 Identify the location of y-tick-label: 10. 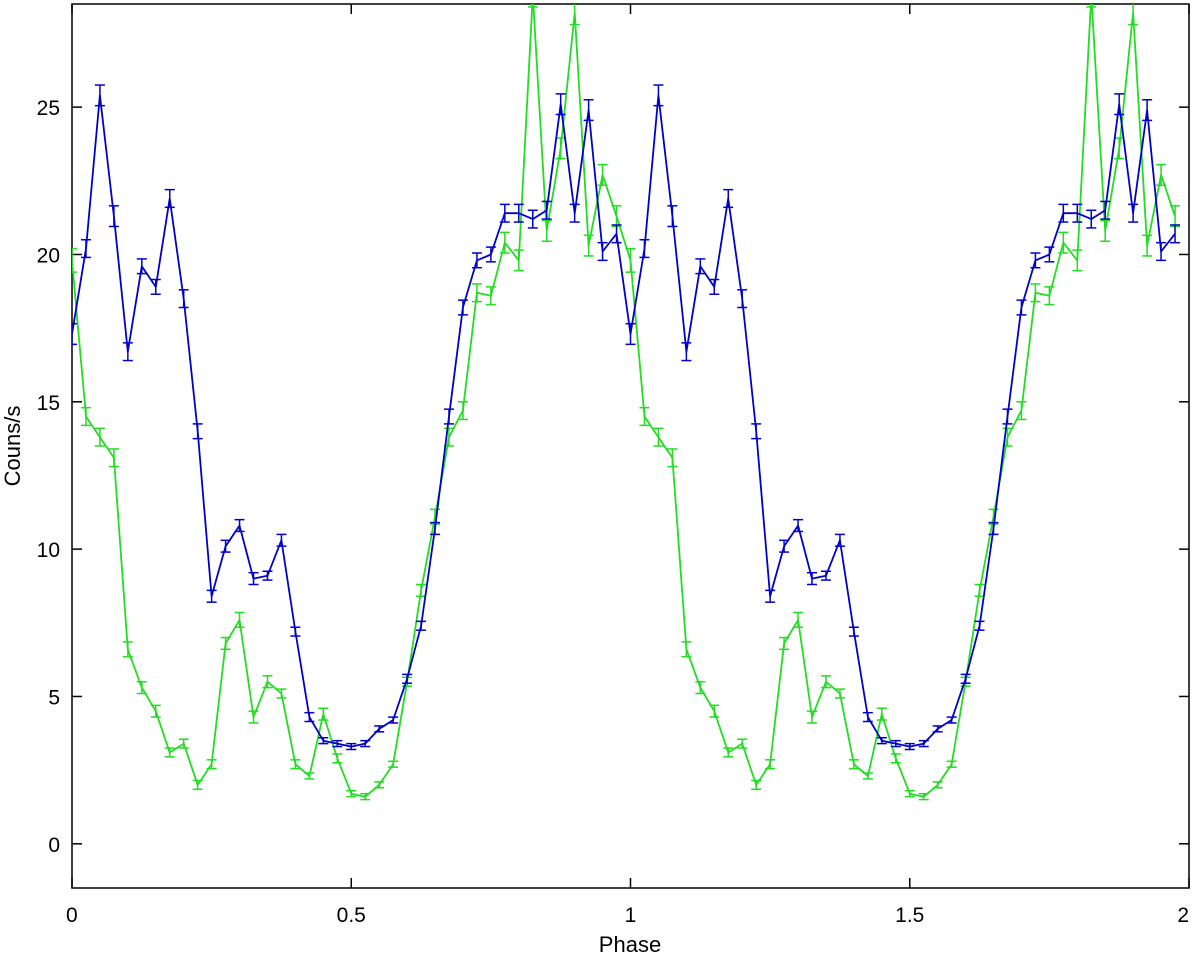
(48, 550).